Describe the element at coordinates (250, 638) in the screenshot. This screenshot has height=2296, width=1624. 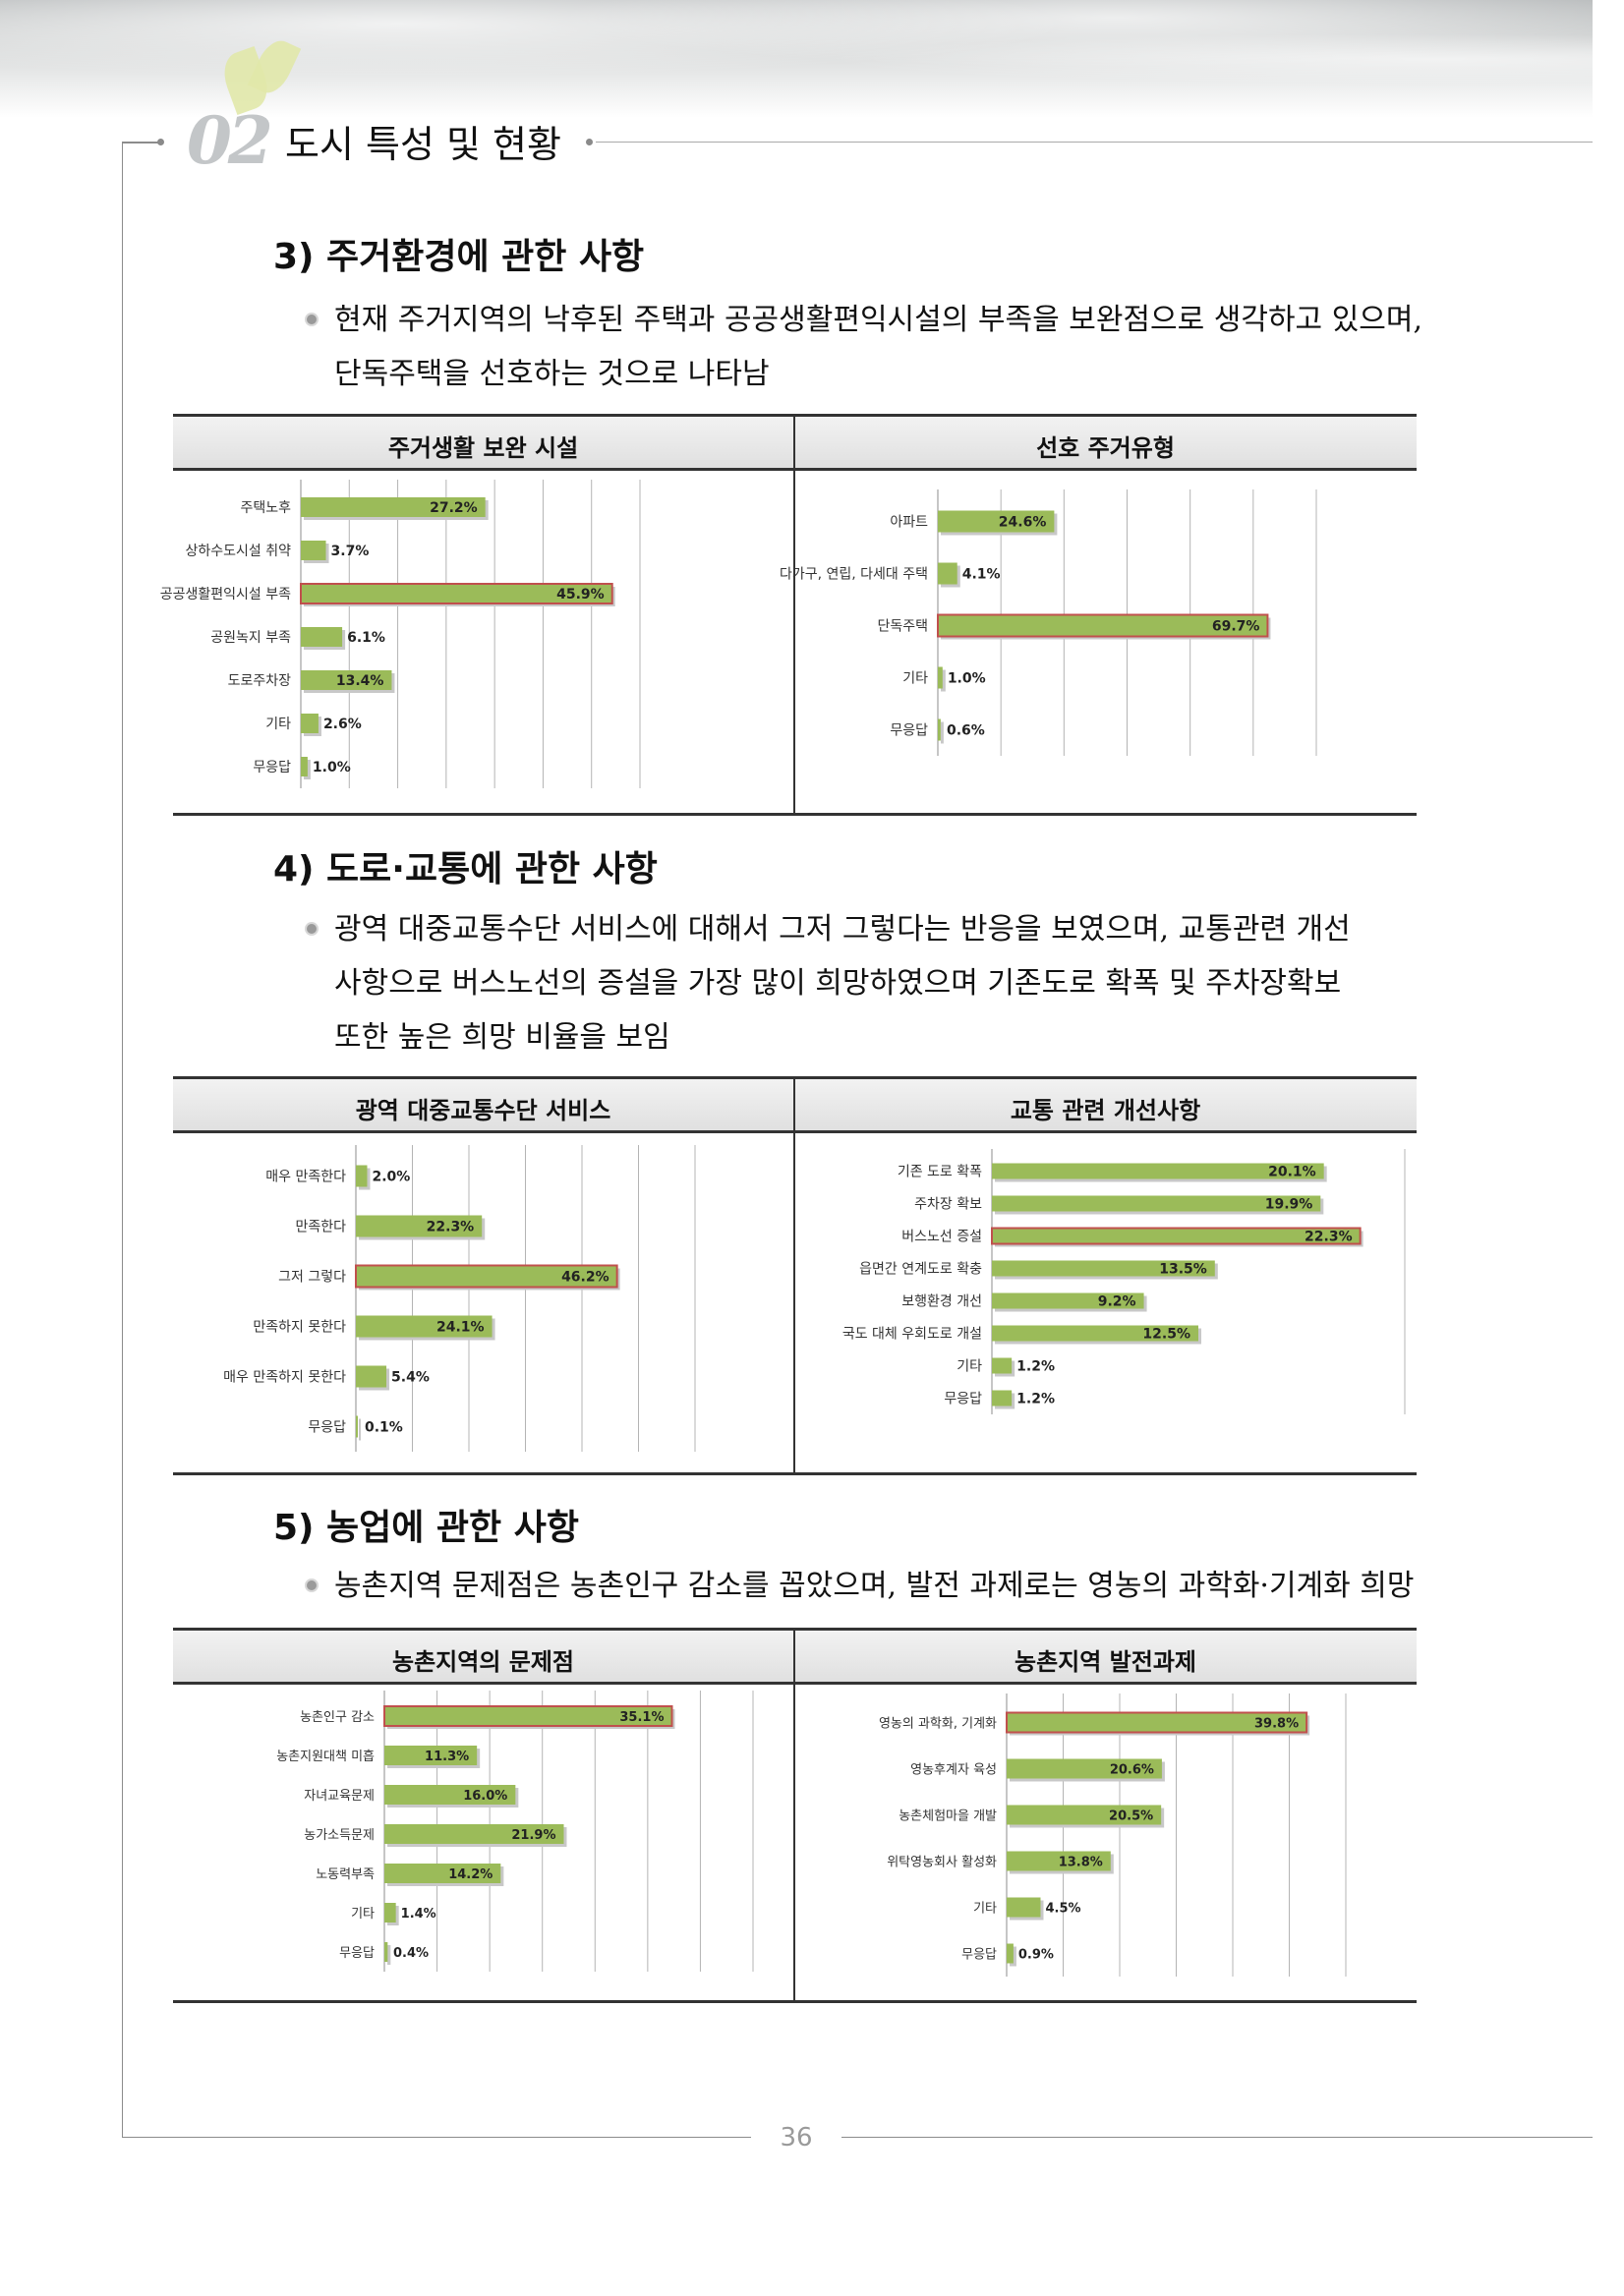
I see `category-label: 공원녹지 부족` at that location.